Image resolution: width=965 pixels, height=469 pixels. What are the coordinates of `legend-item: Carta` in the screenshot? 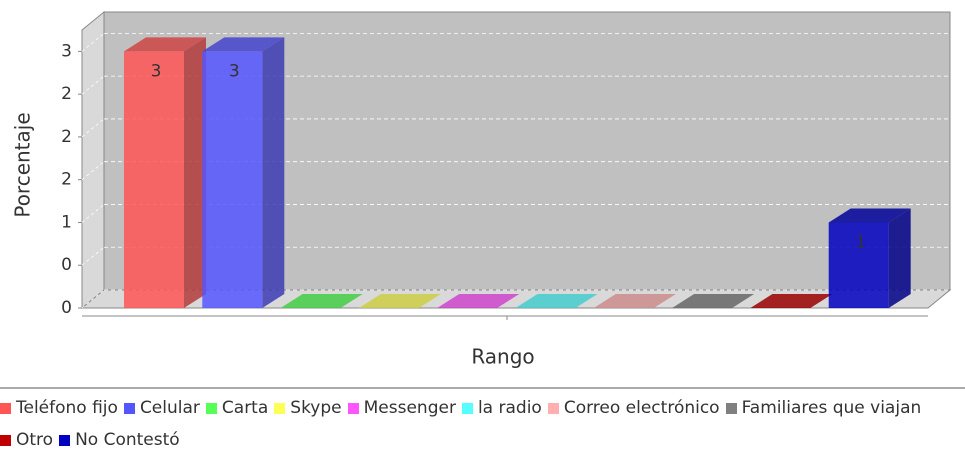 It's located at (237, 408).